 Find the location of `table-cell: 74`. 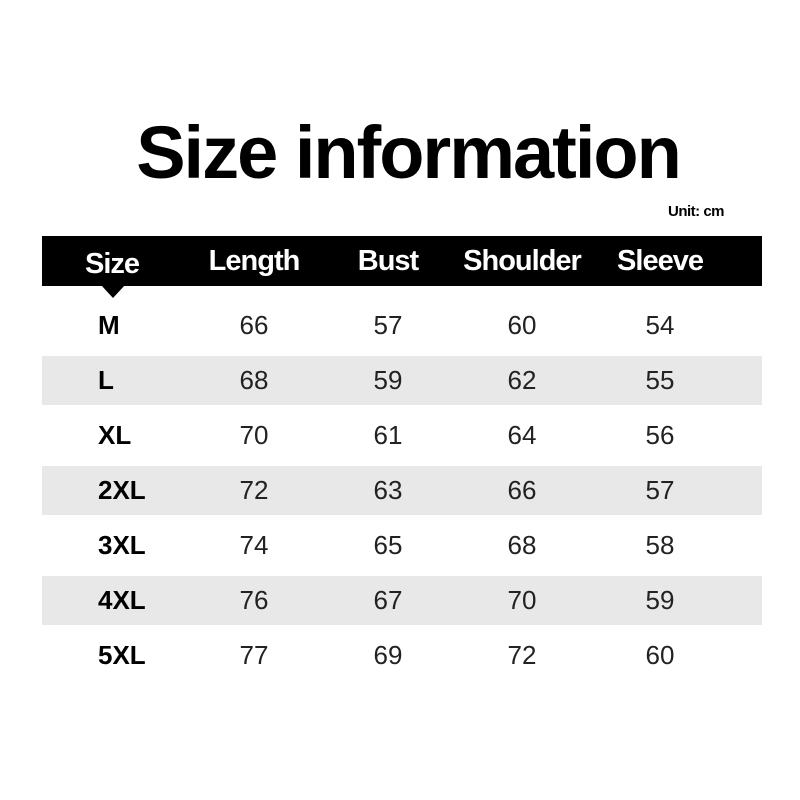

table-cell: 74 is located at coordinates (254, 545).